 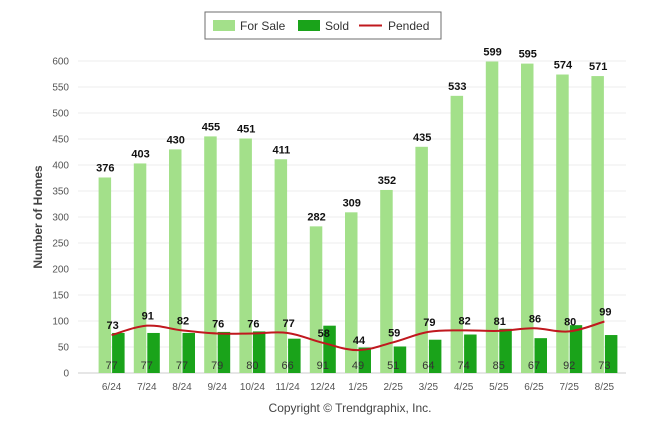 What do you see at coordinates (217, 366) in the screenshot?
I see `sold-value-label: 79` at bounding box center [217, 366].